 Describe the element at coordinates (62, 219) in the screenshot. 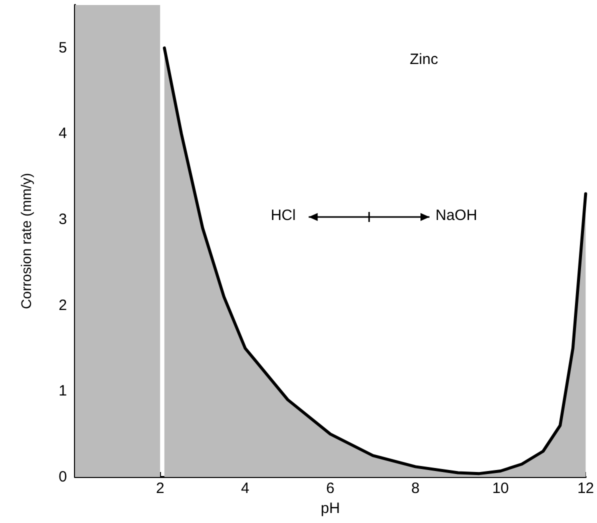

I see `y-tick-label: 3` at that location.